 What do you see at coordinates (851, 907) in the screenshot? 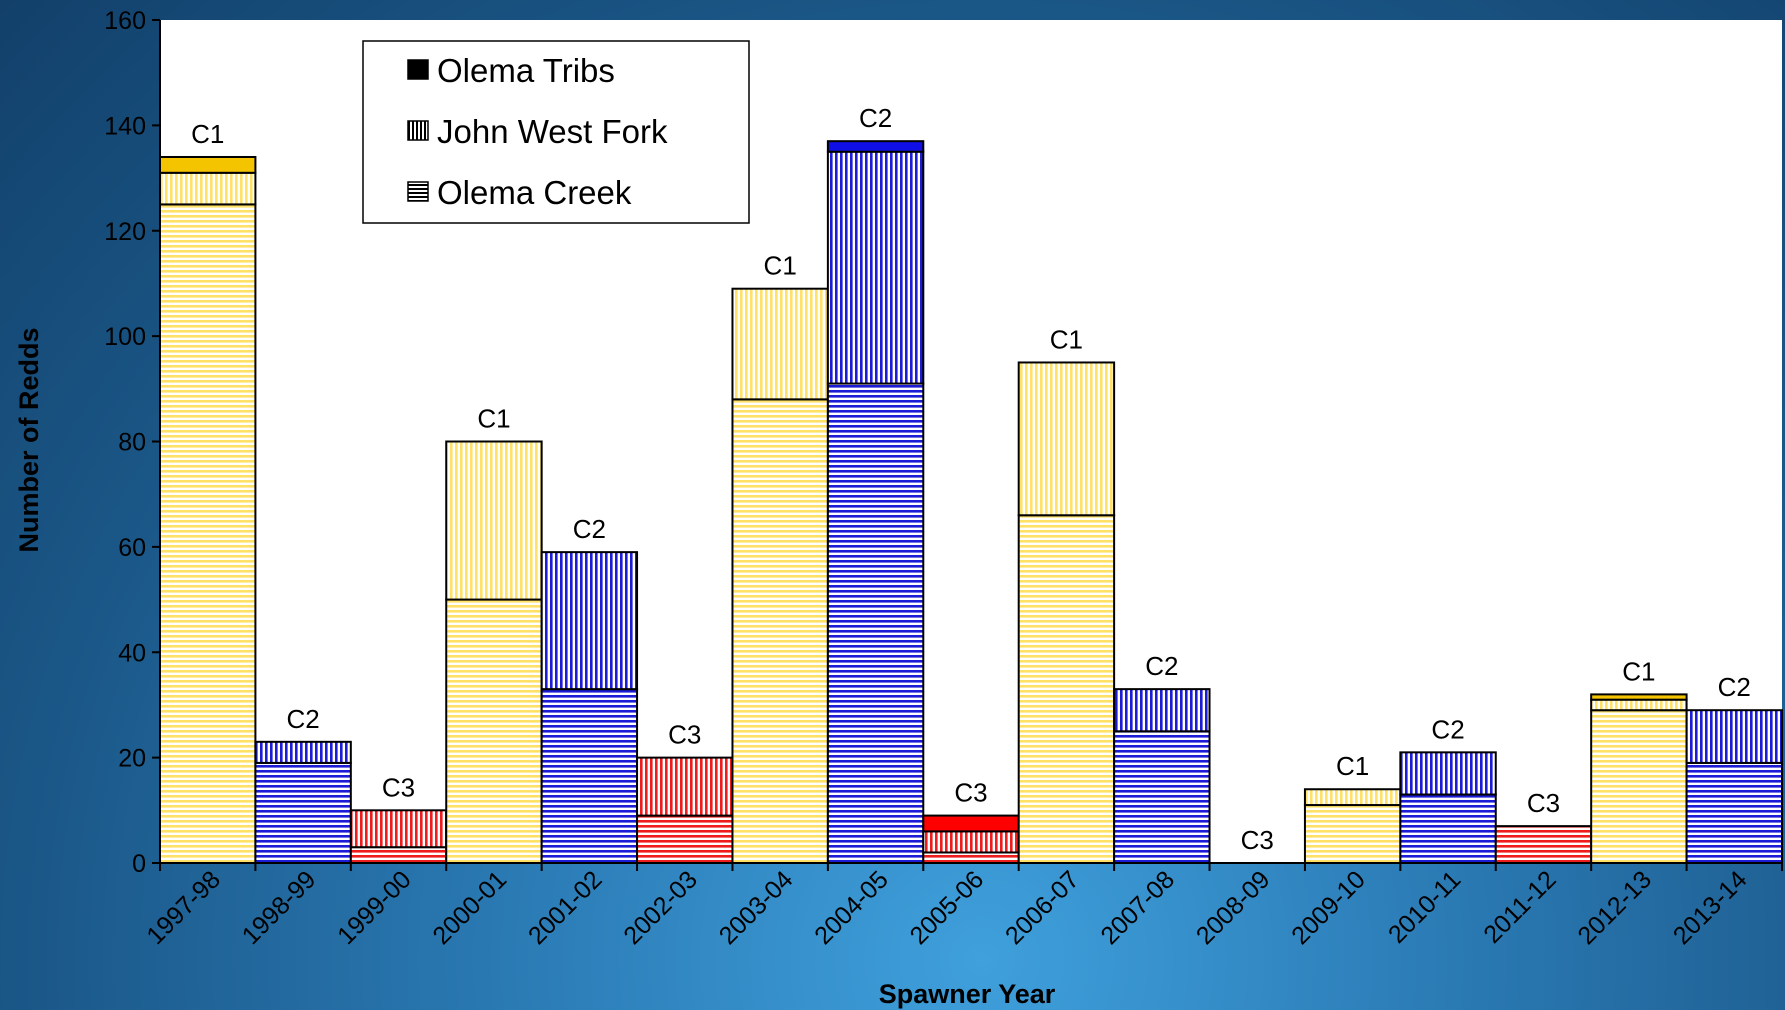
I see `x-tick-label: 2004-05` at bounding box center [851, 907].